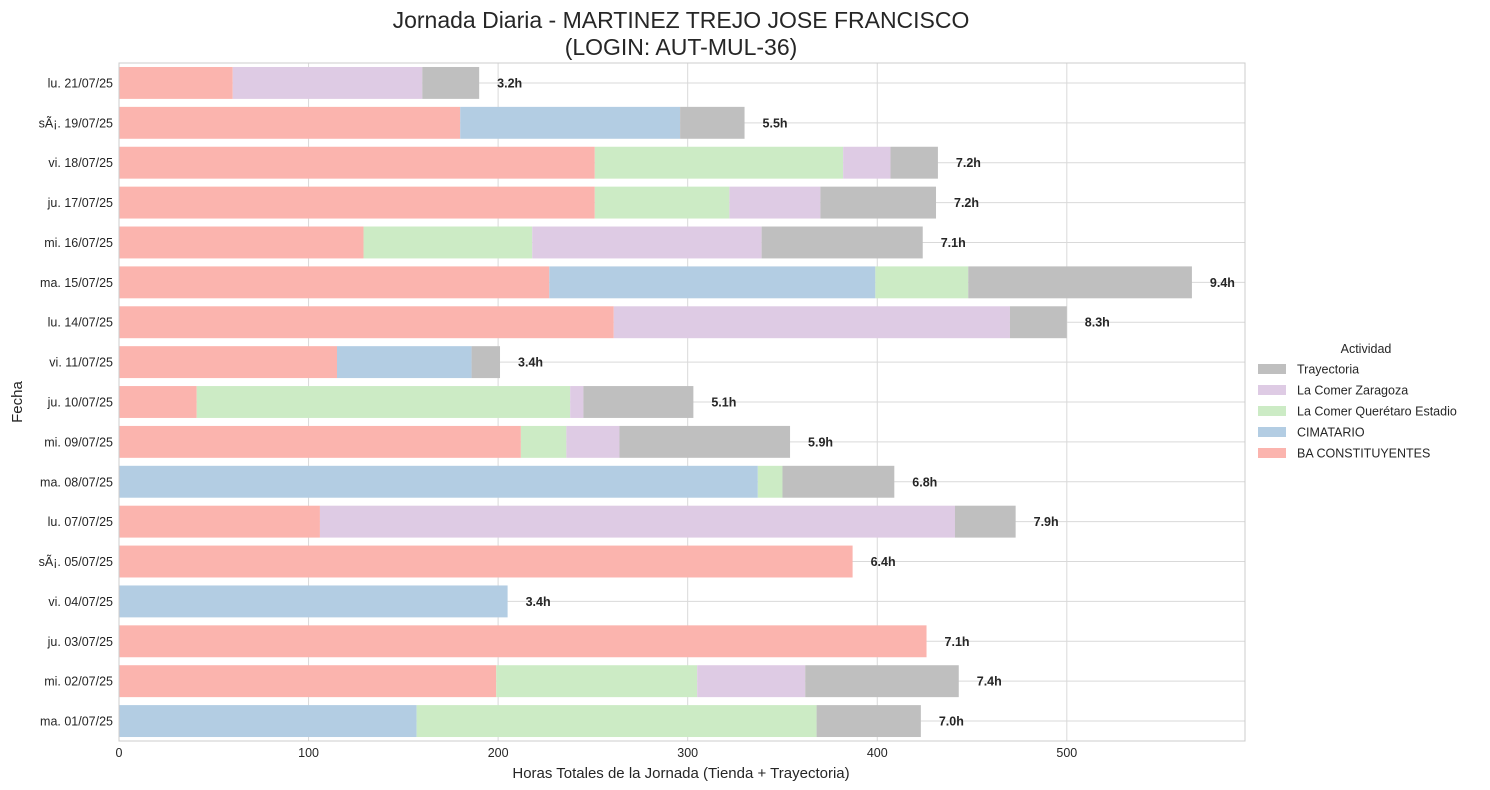  I want to click on y-tick-label: sÃ¡. 05/07/25, so click(76, 562).